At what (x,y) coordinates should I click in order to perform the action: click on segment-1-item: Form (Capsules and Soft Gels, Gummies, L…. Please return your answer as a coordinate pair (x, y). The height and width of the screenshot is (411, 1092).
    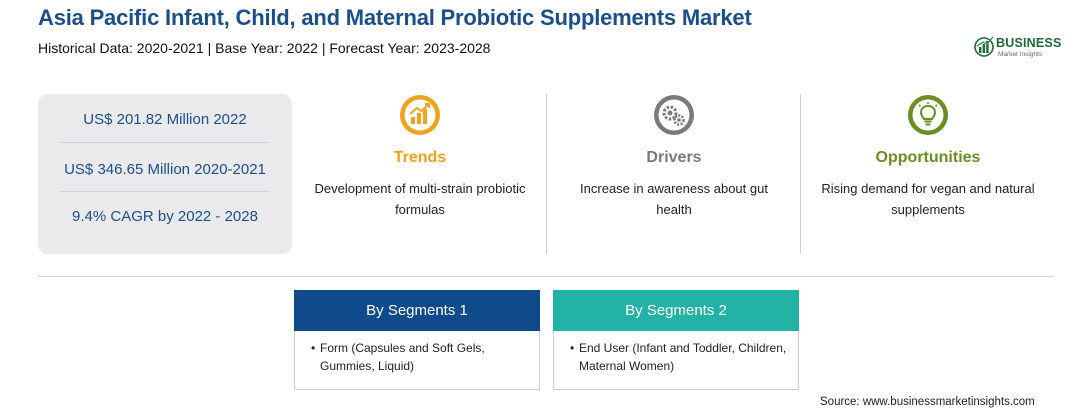
    Looking at the image, I should click on (425, 357).